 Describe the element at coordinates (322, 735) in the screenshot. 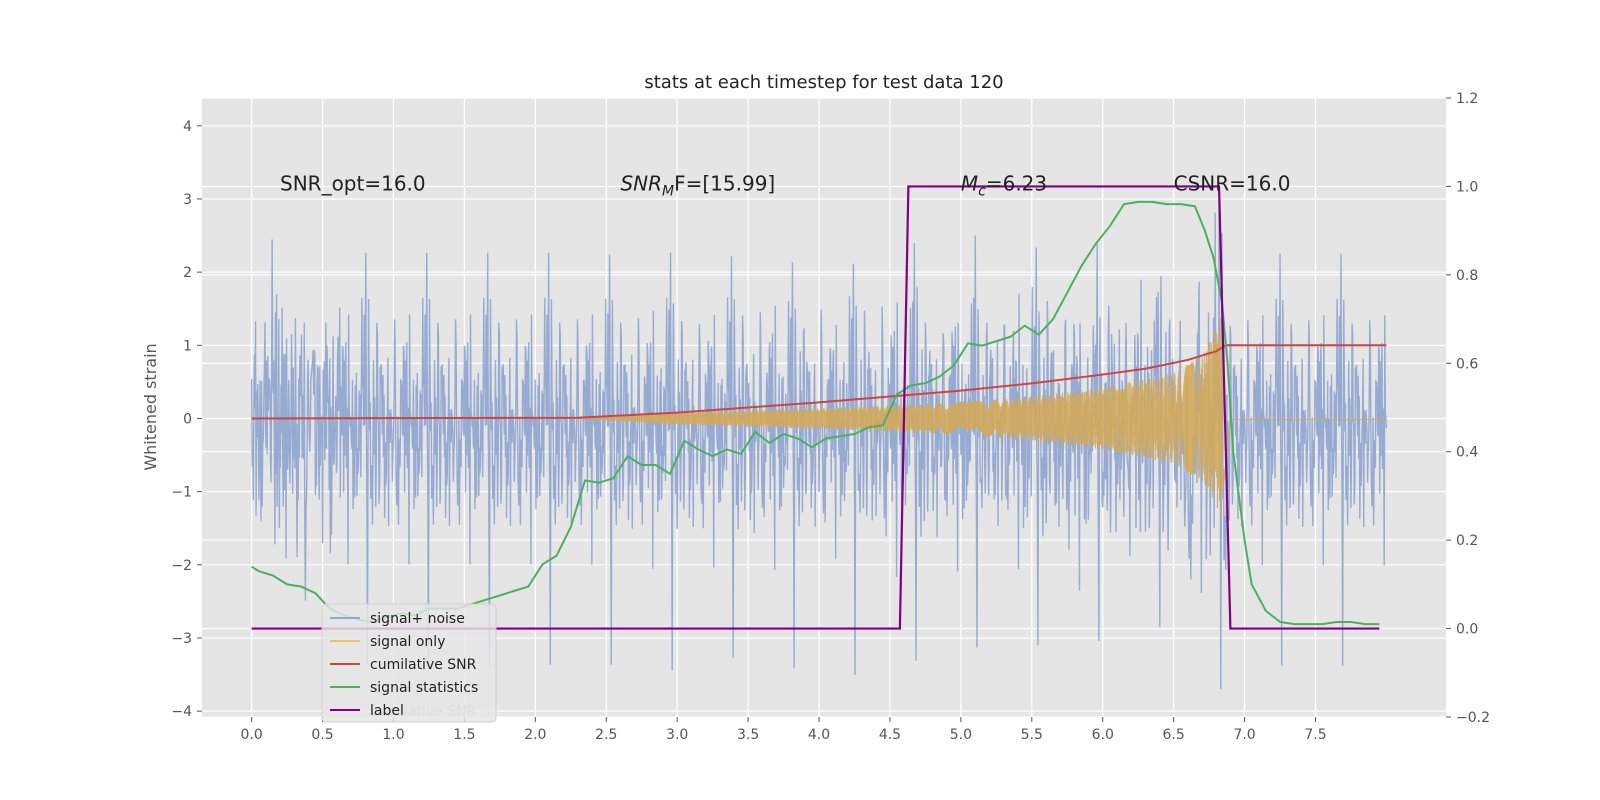

I see `x-tick-label: 0.5` at that location.